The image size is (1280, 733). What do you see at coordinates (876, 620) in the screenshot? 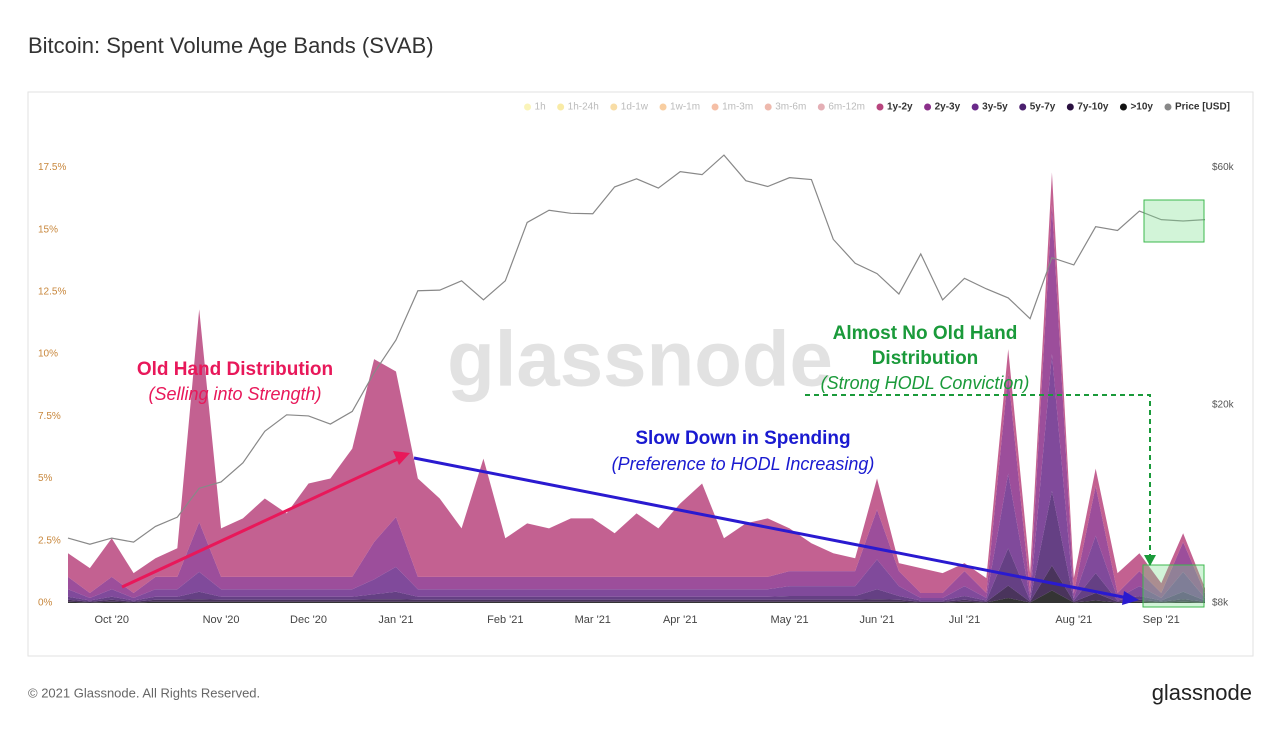
I see `x-tick-label: Jun '21` at bounding box center [876, 620].